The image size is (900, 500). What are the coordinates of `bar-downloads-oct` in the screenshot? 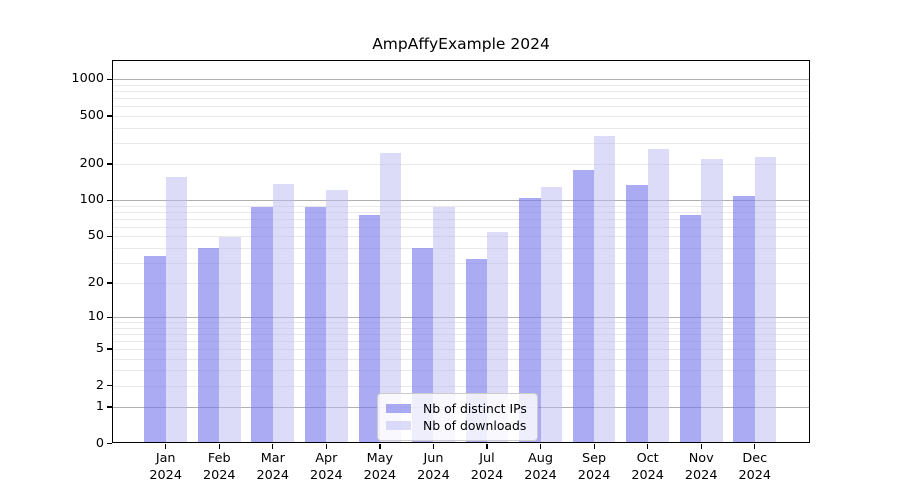 It's located at (658, 295).